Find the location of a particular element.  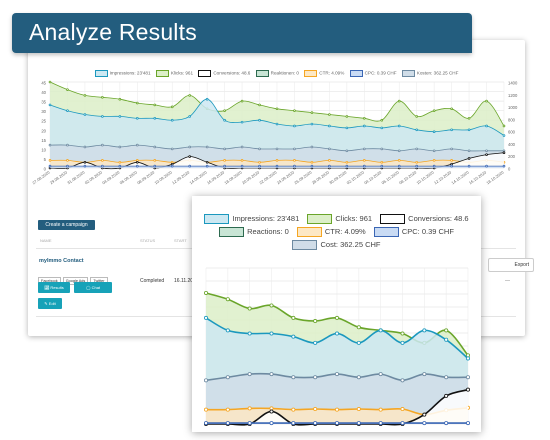

y-left-tick-label: 25 is located at coordinates (43, 121).